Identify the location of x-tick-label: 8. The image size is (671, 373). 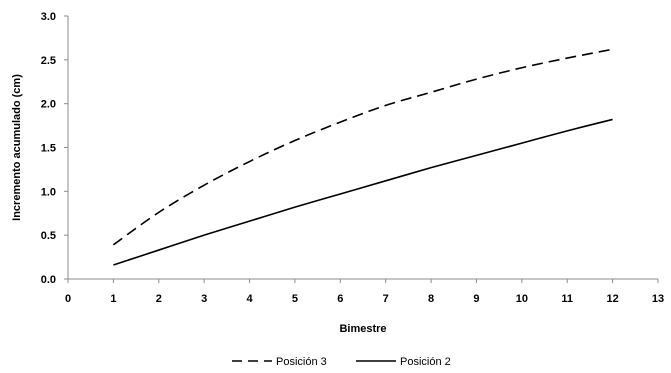
(431, 299).